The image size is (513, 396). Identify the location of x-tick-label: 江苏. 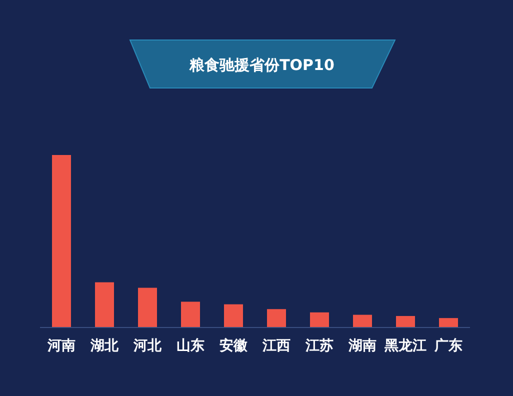
(319, 346).